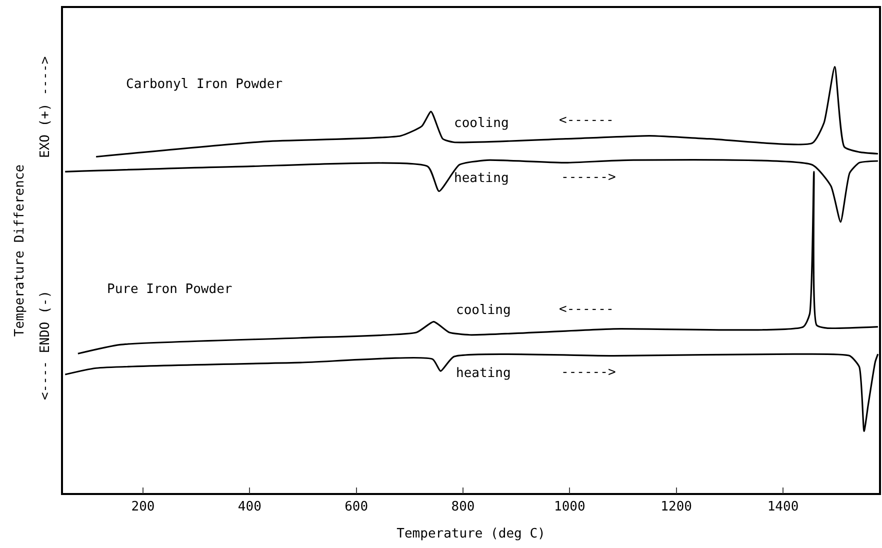 The width and height of the screenshot is (882, 548). What do you see at coordinates (20, 250) in the screenshot?
I see `y-axis-title: Temperature Difference` at bounding box center [20, 250].